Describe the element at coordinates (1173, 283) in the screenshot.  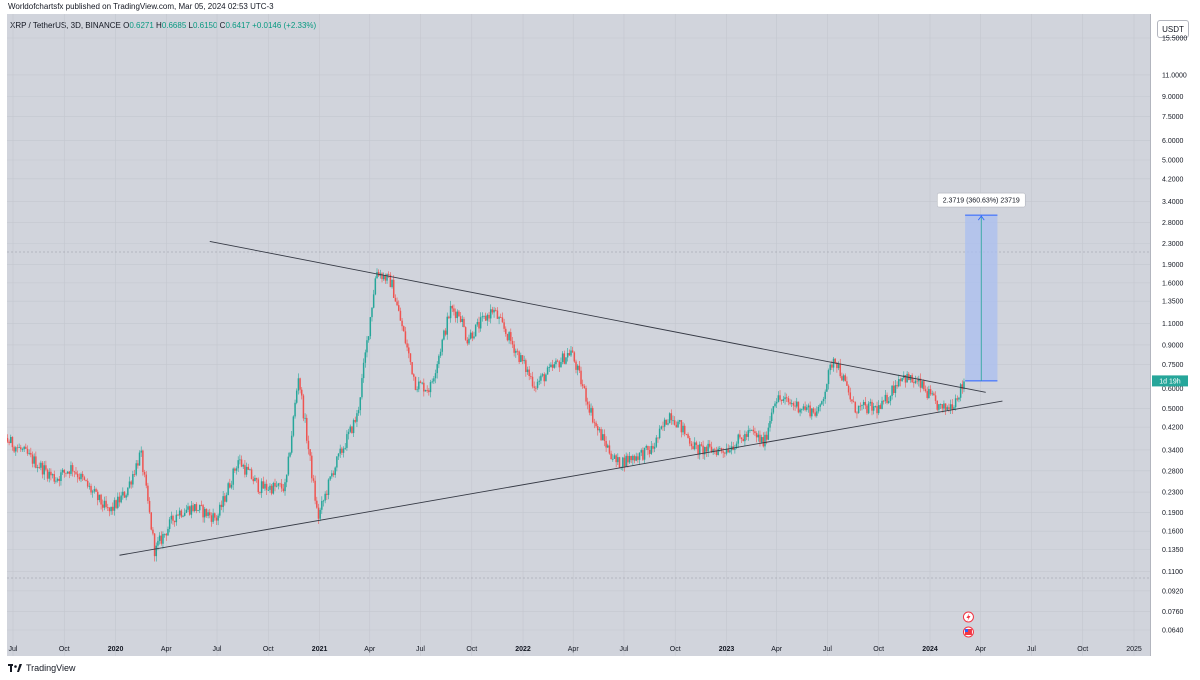
I see `y-tick-label: 1.6000` at that location.